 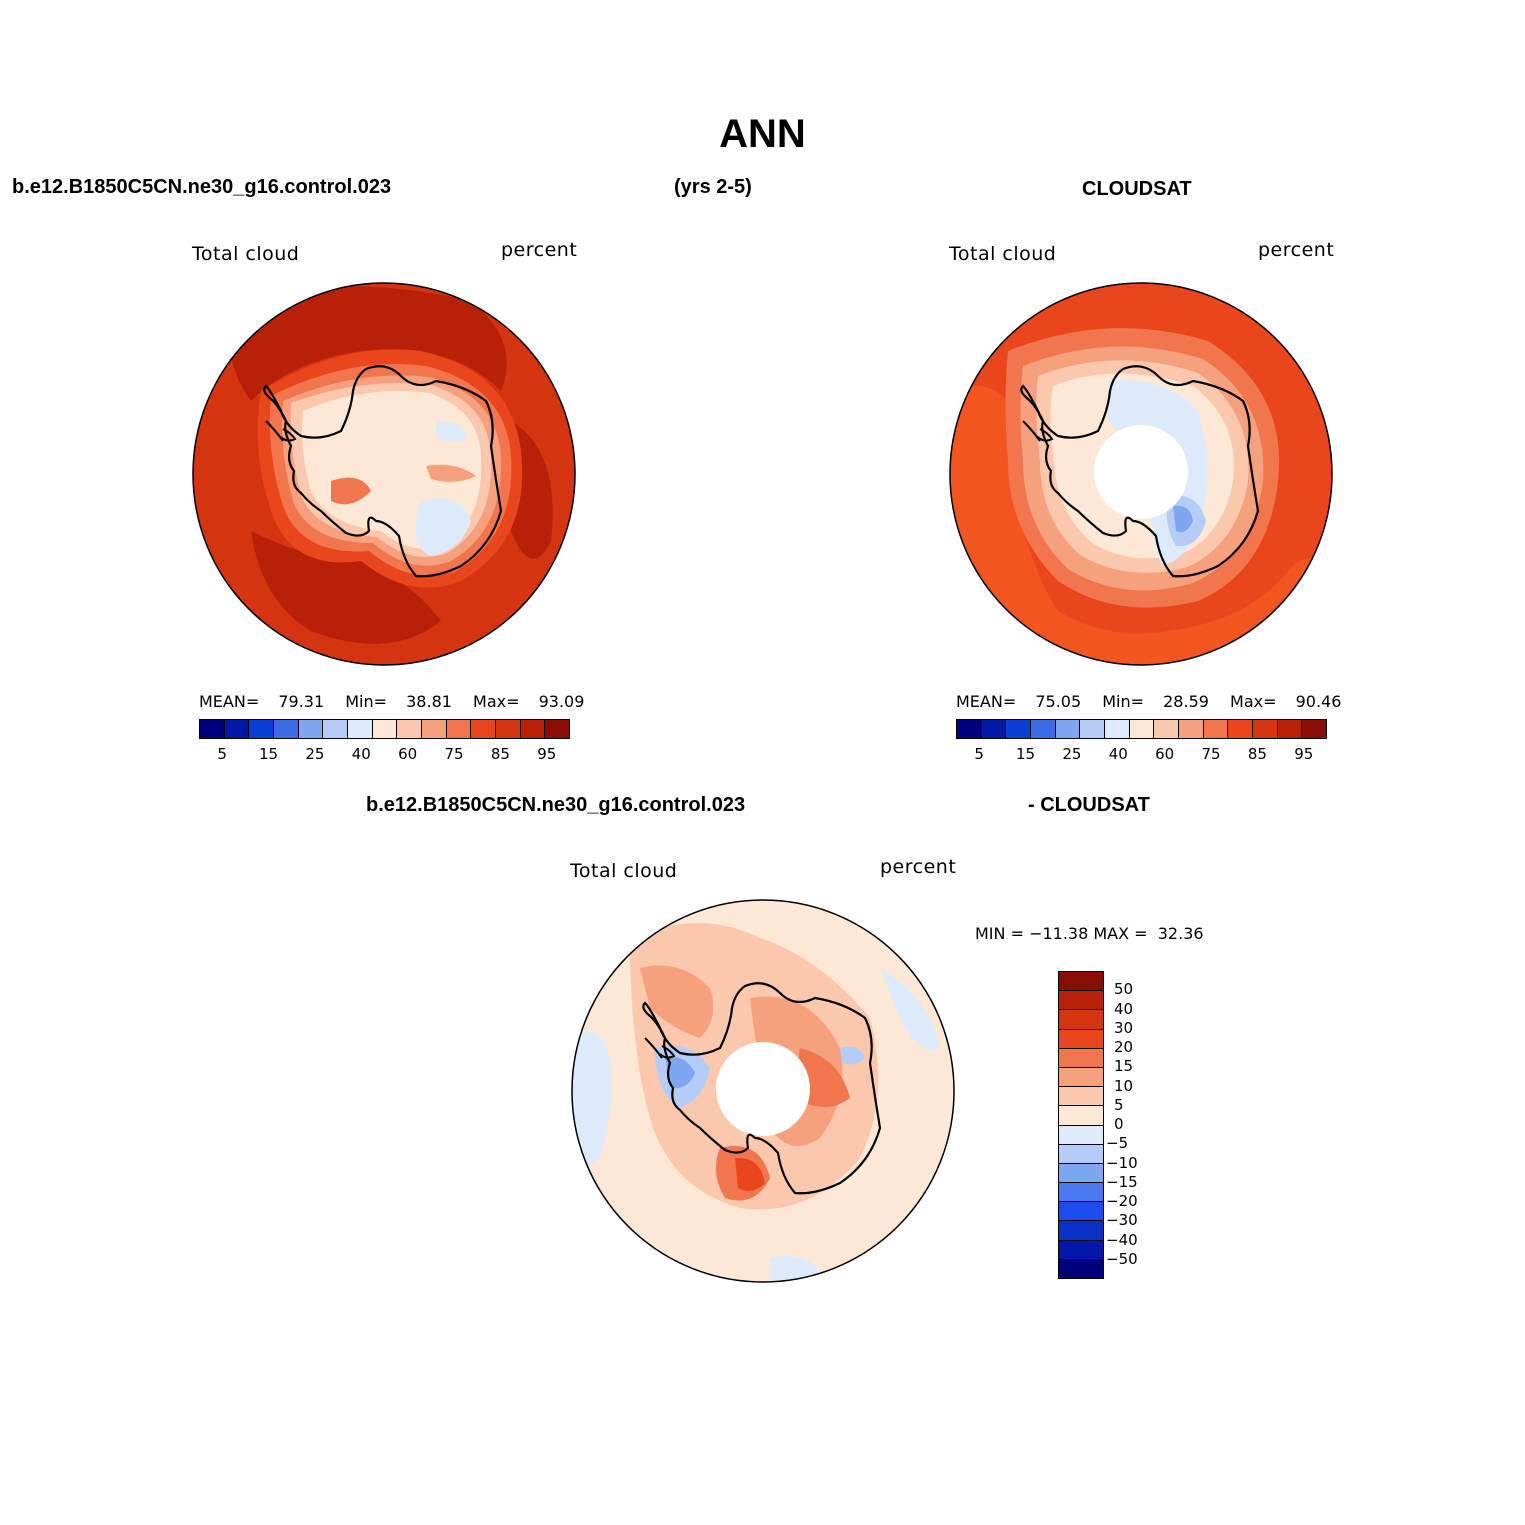 What do you see at coordinates (1122, 1258) in the screenshot?
I see `diff-colorbar-tick-label: −50` at bounding box center [1122, 1258].